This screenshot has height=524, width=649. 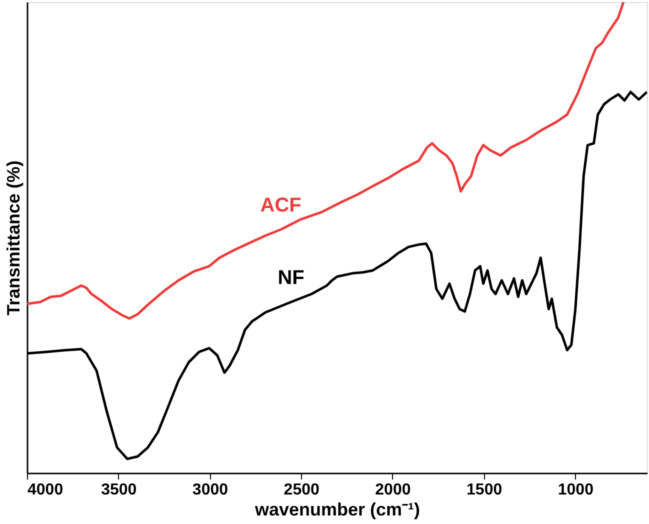 What do you see at coordinates (291, 278) in the screenshot?
I see `series-label: NF` at bounding box center [291, 278].